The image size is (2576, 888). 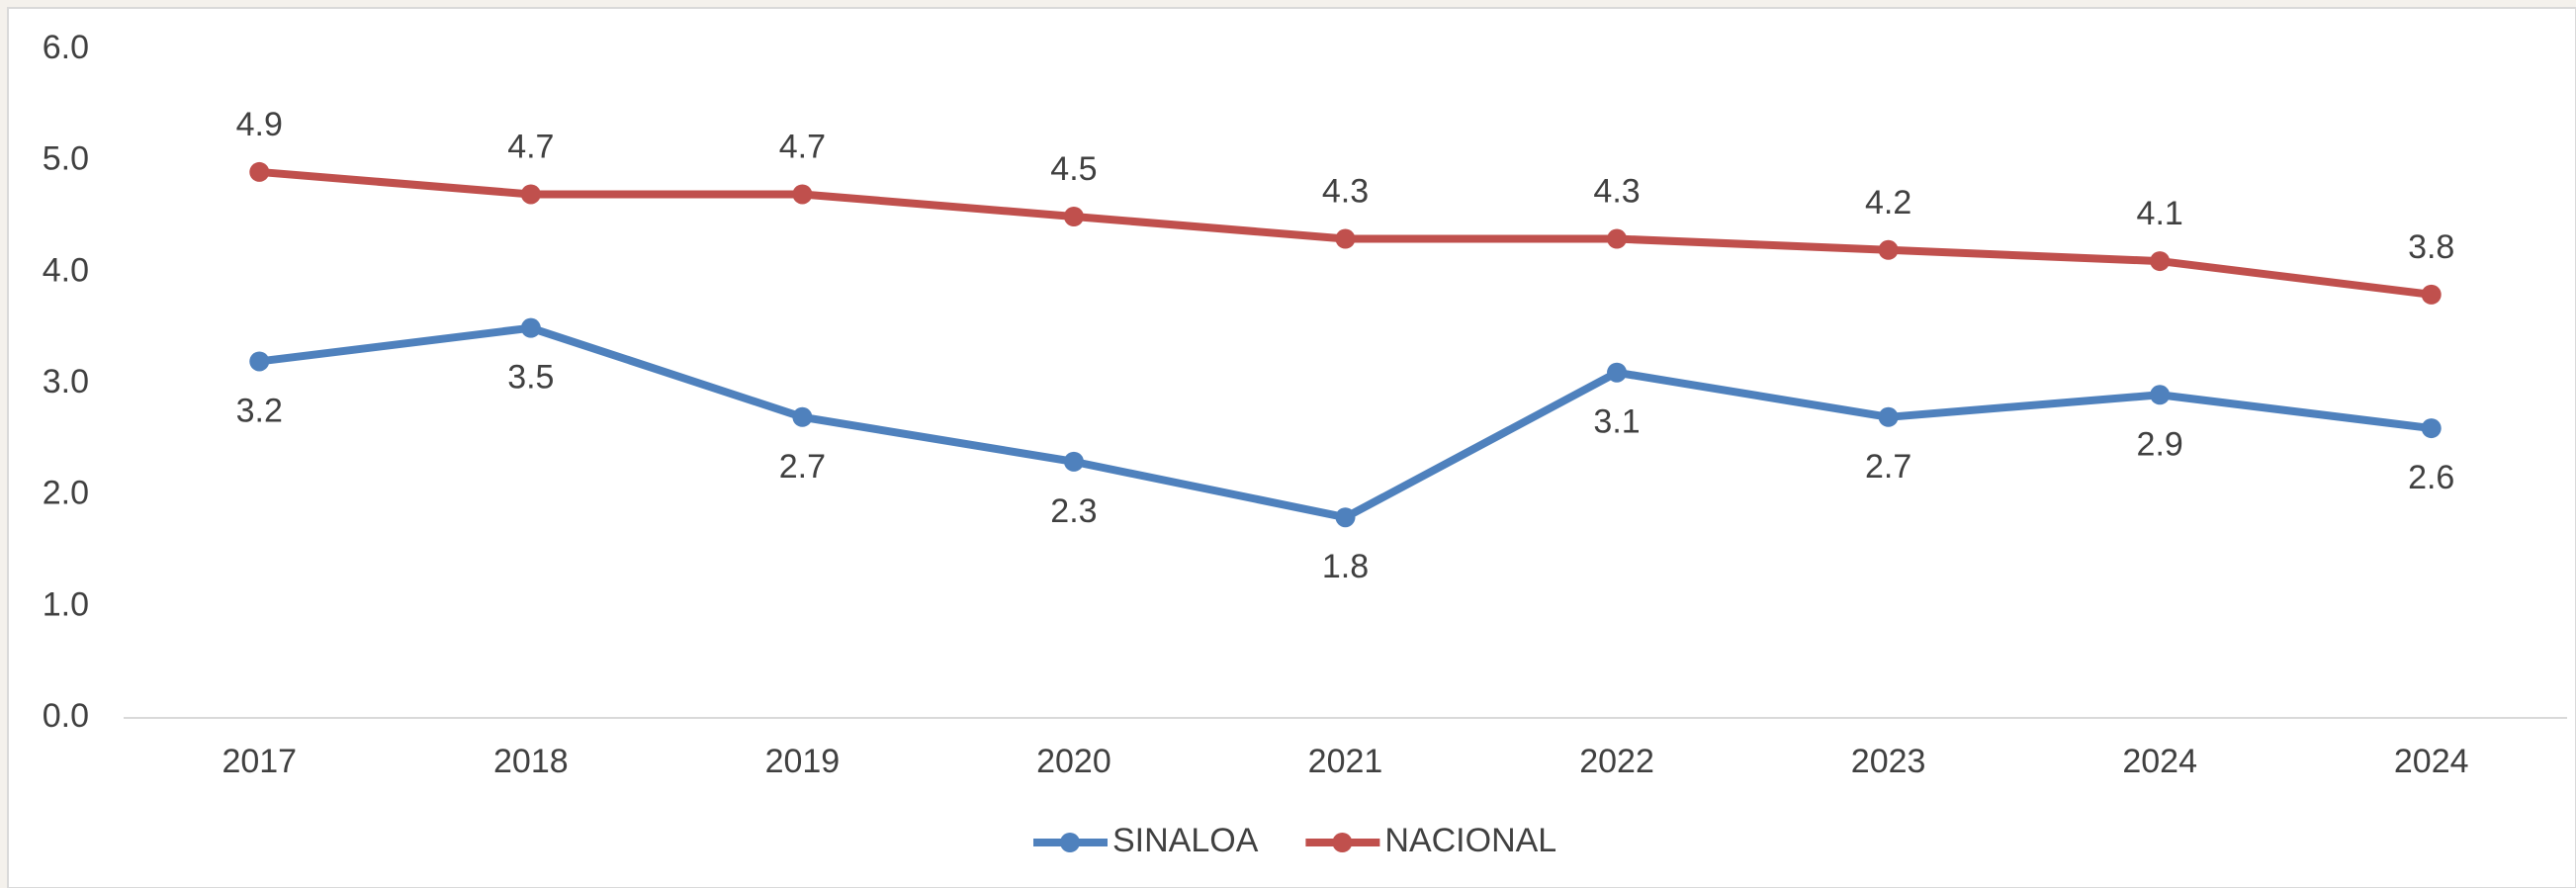 I want to click on y-tick-label: 3.0, so click(x=66, y=381).